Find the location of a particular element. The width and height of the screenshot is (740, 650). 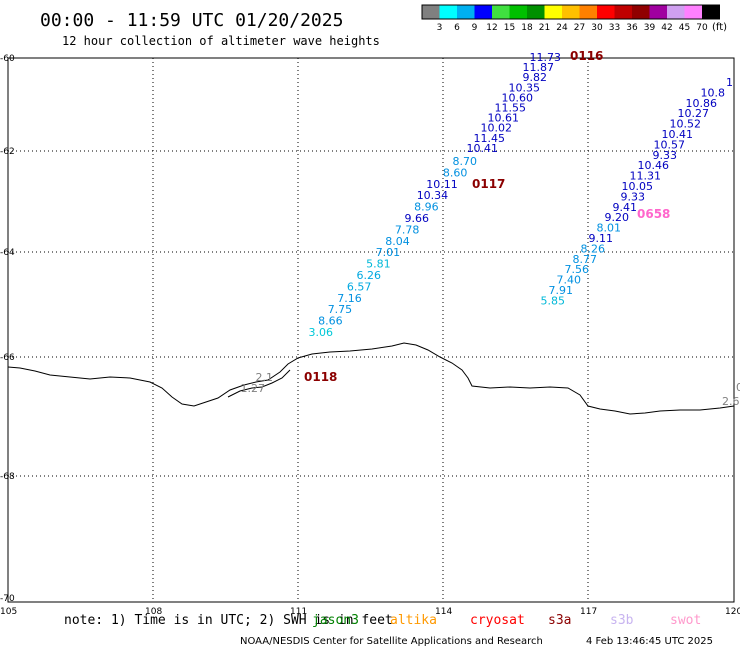

lat-label: -64 is located at coordinates (7, 253).